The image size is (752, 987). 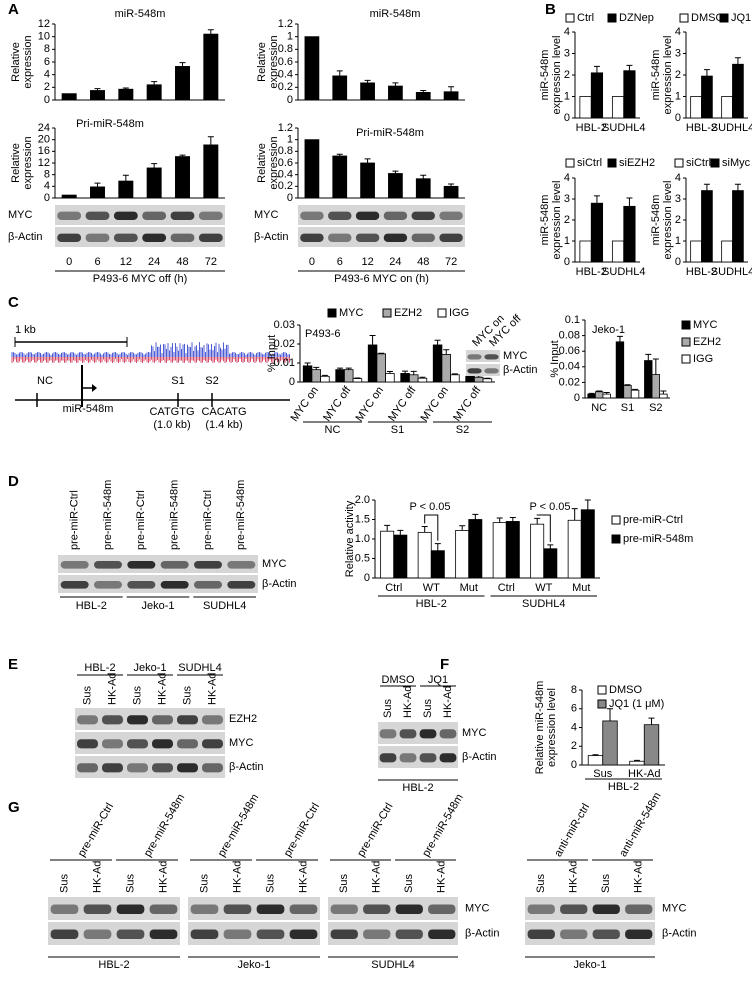 I want to click on x-tick-label: MYC on, so click(x=369, y=404).